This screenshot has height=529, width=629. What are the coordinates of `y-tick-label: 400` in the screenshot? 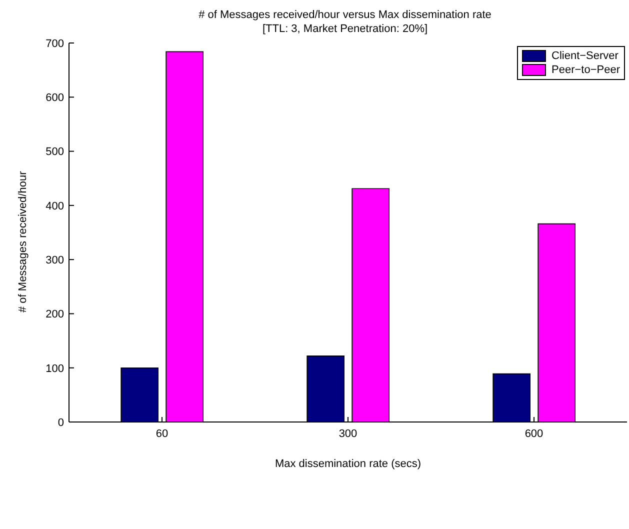 It's located at (55, 206).